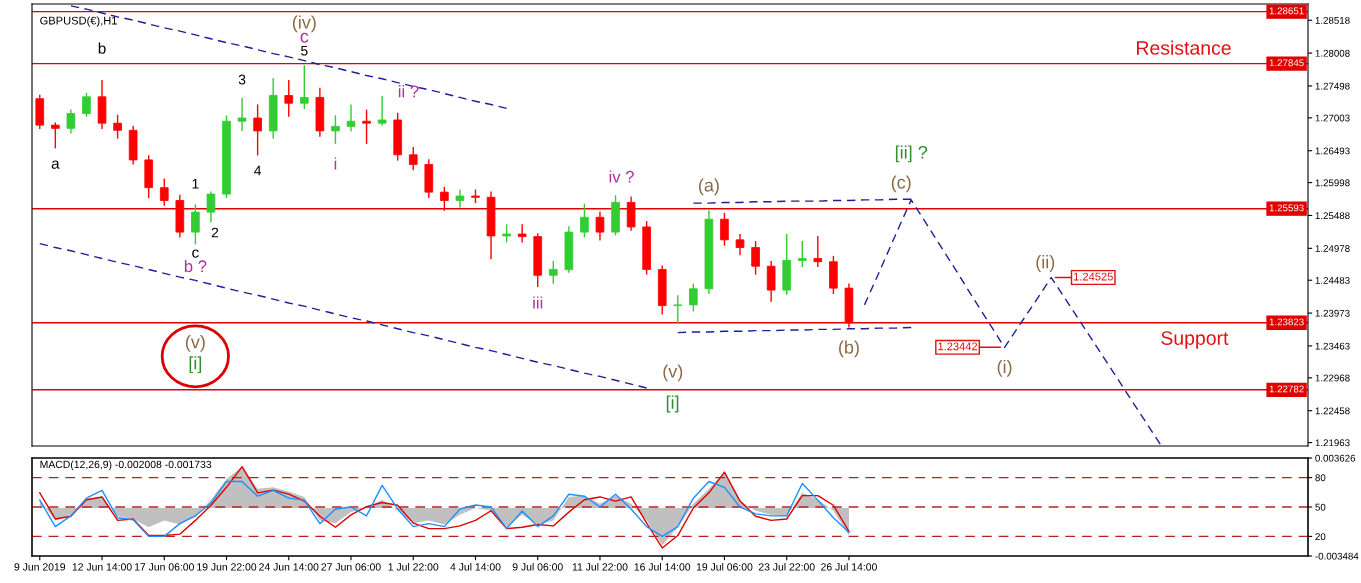  What do you see at coordinates (195, 266) in the screenshot?
I see `annotation: b ?` at bounding box center [195, 266].